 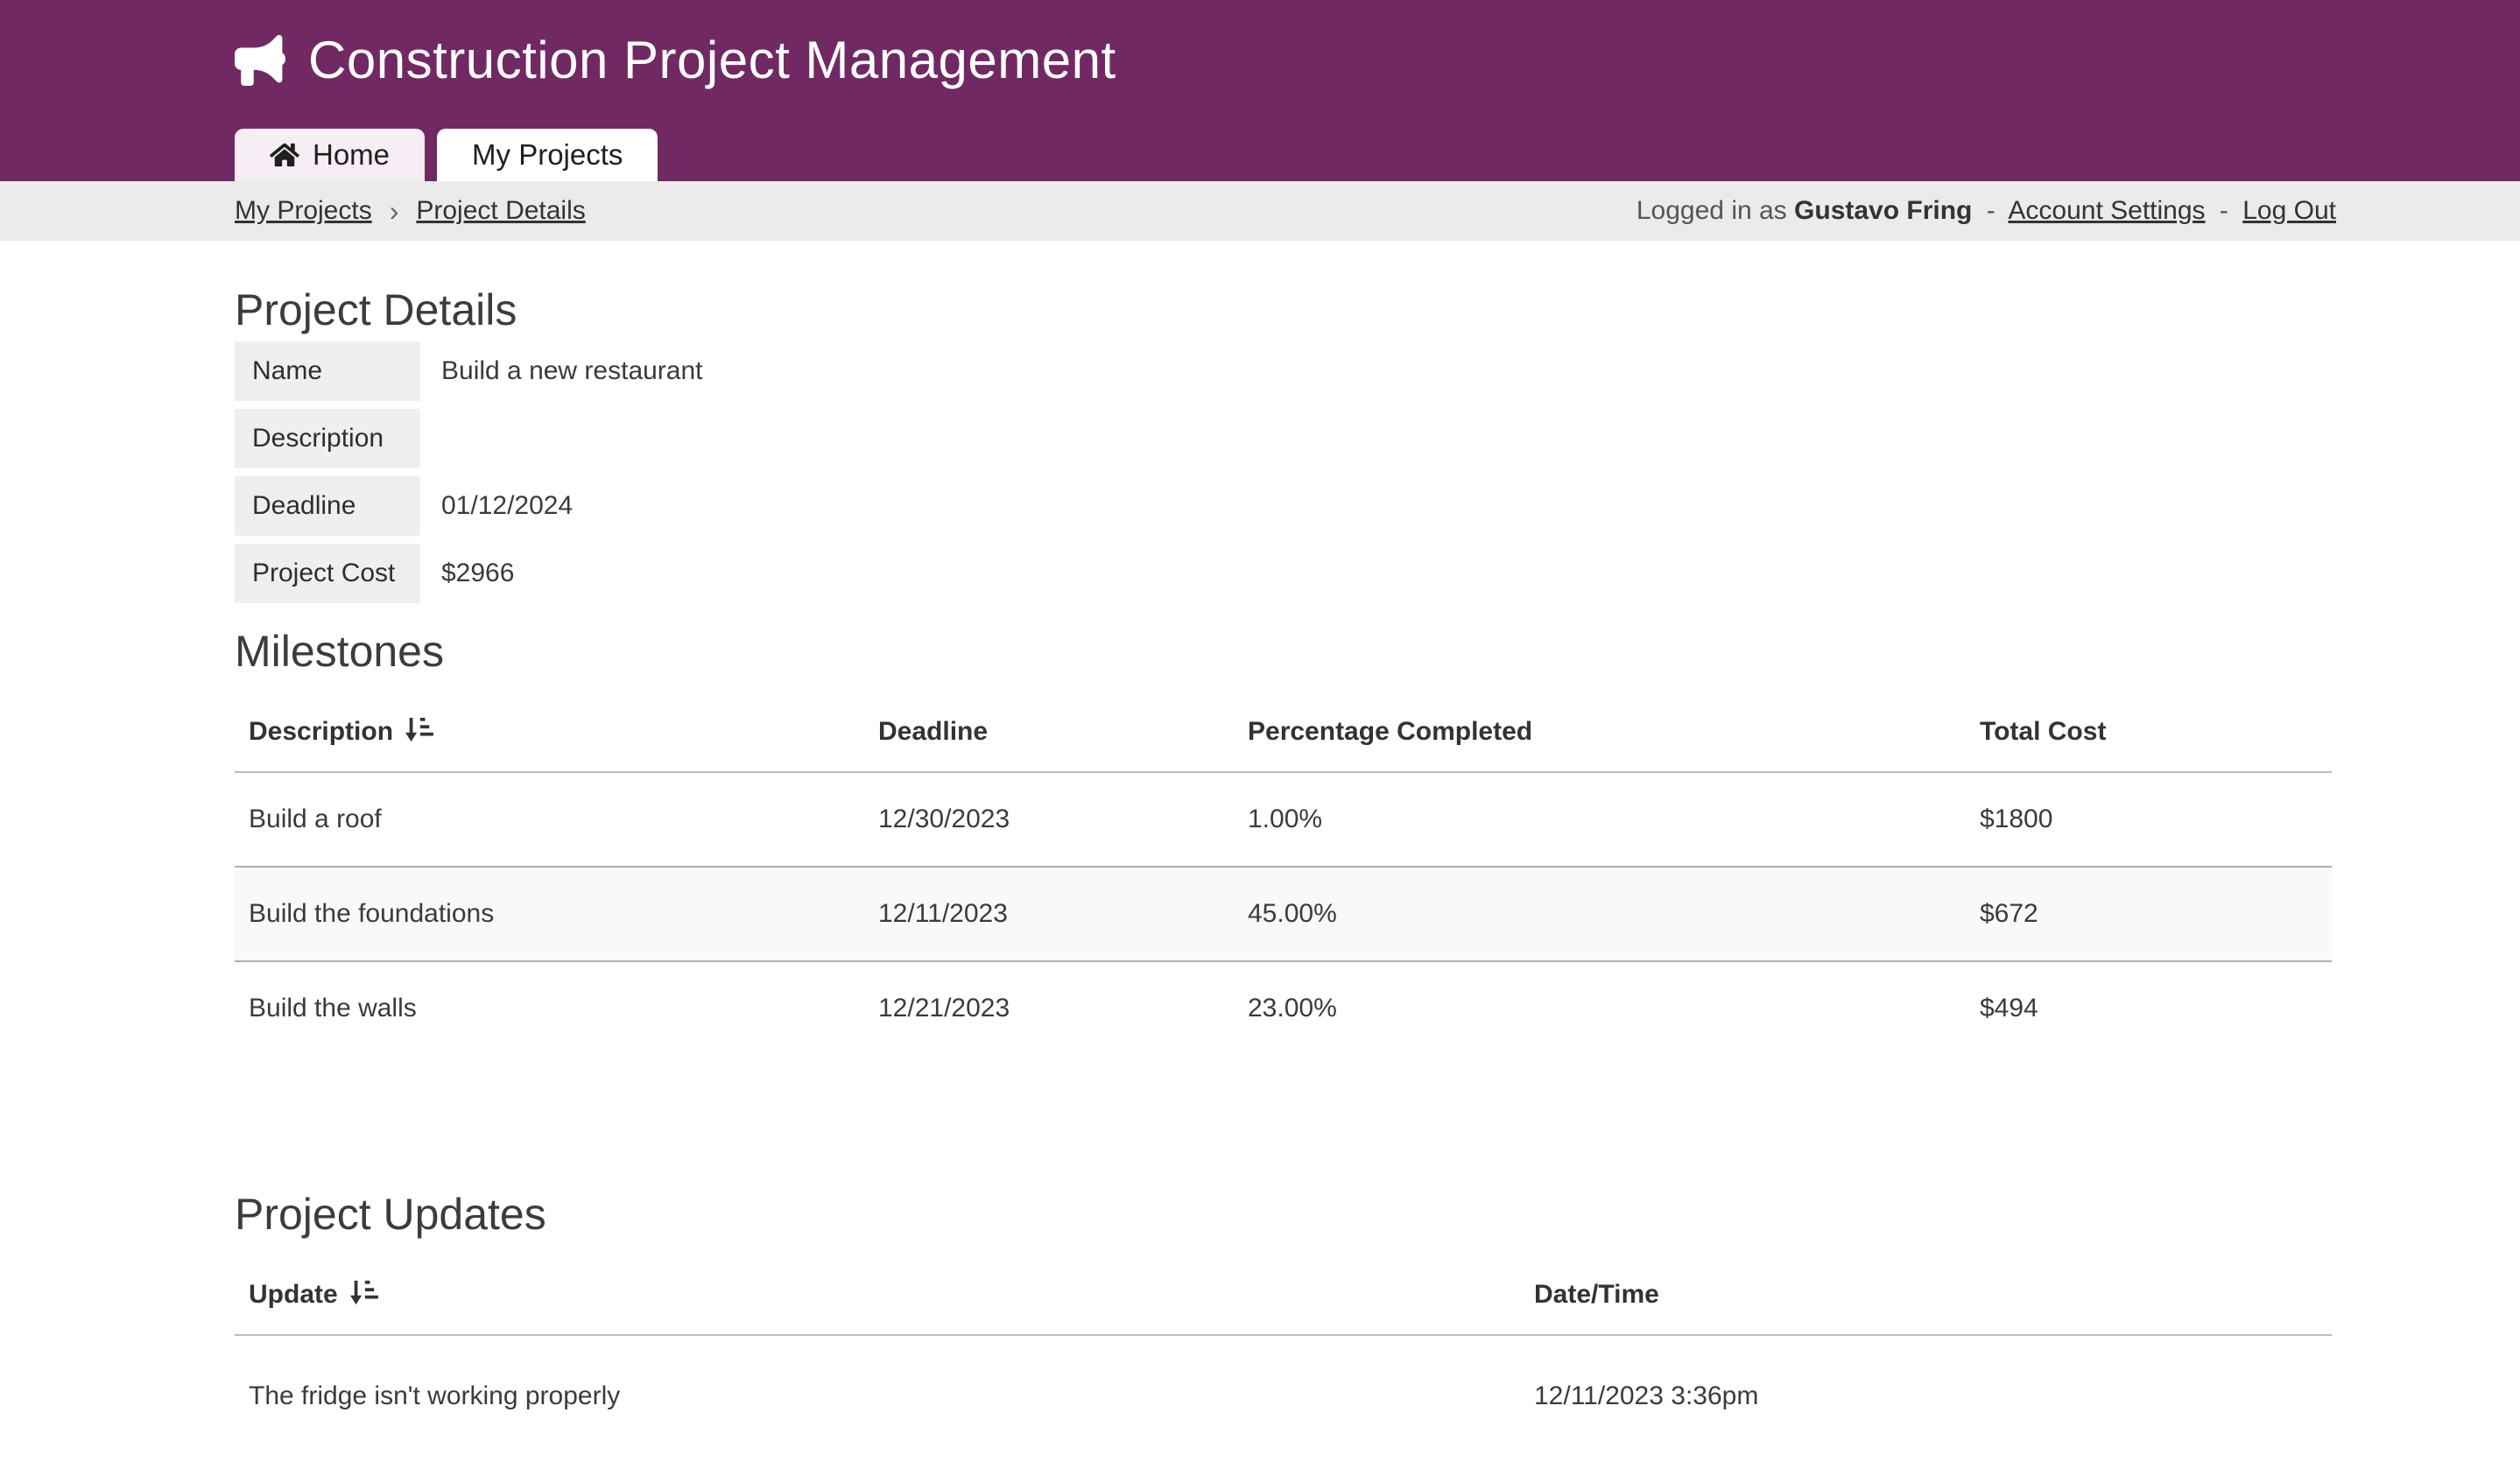 I want to click on updates-col-update: Update, so click(x=877, y=1295).